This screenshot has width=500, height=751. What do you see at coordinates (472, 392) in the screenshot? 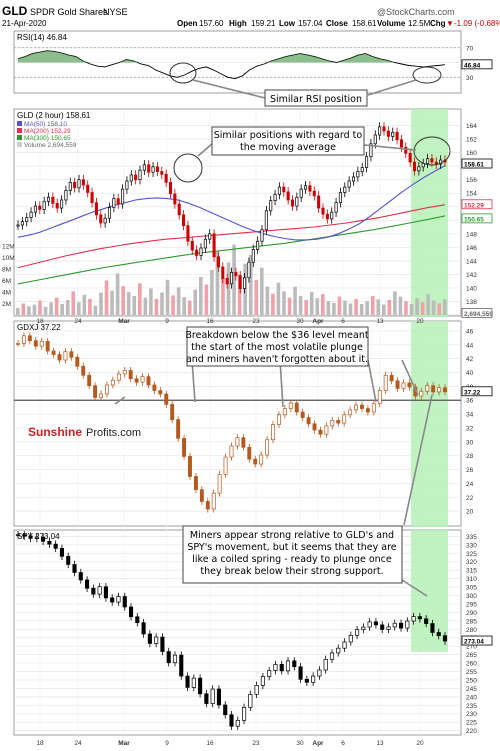
I see `gdxj-last-value-tag-text: 37.22` at bounding box center [472, 392].